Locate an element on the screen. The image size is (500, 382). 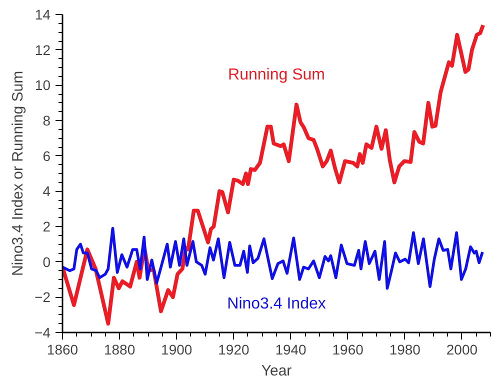
series-label: Nino3.4 Index is located at coordinates (276, 303).